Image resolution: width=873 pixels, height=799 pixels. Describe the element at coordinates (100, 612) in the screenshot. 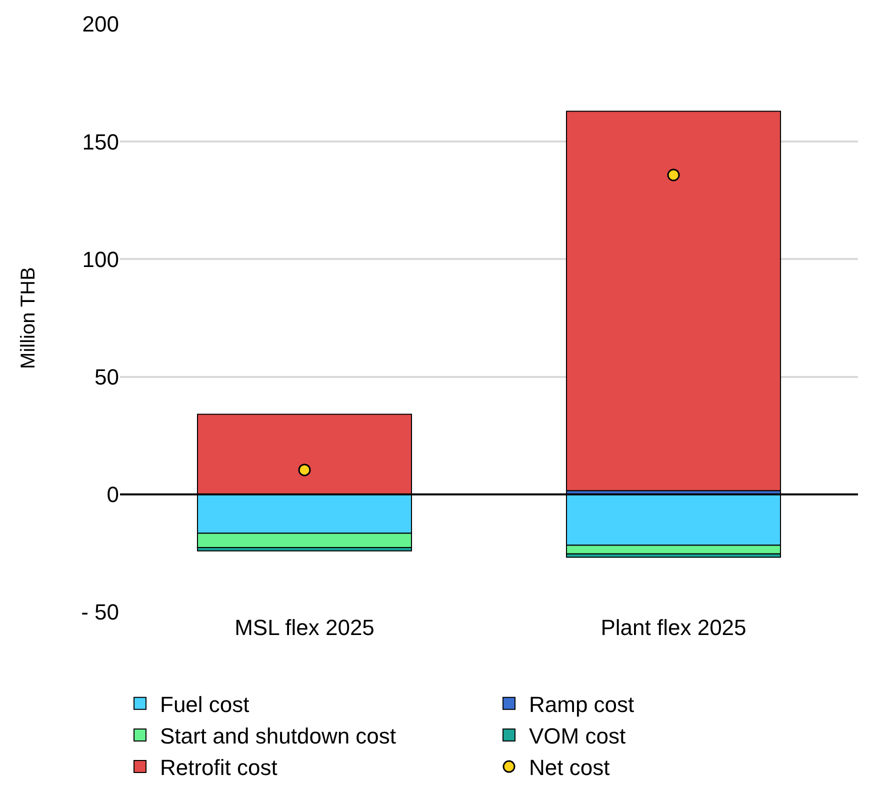

I see `y-tick-label: - 50` at that location.